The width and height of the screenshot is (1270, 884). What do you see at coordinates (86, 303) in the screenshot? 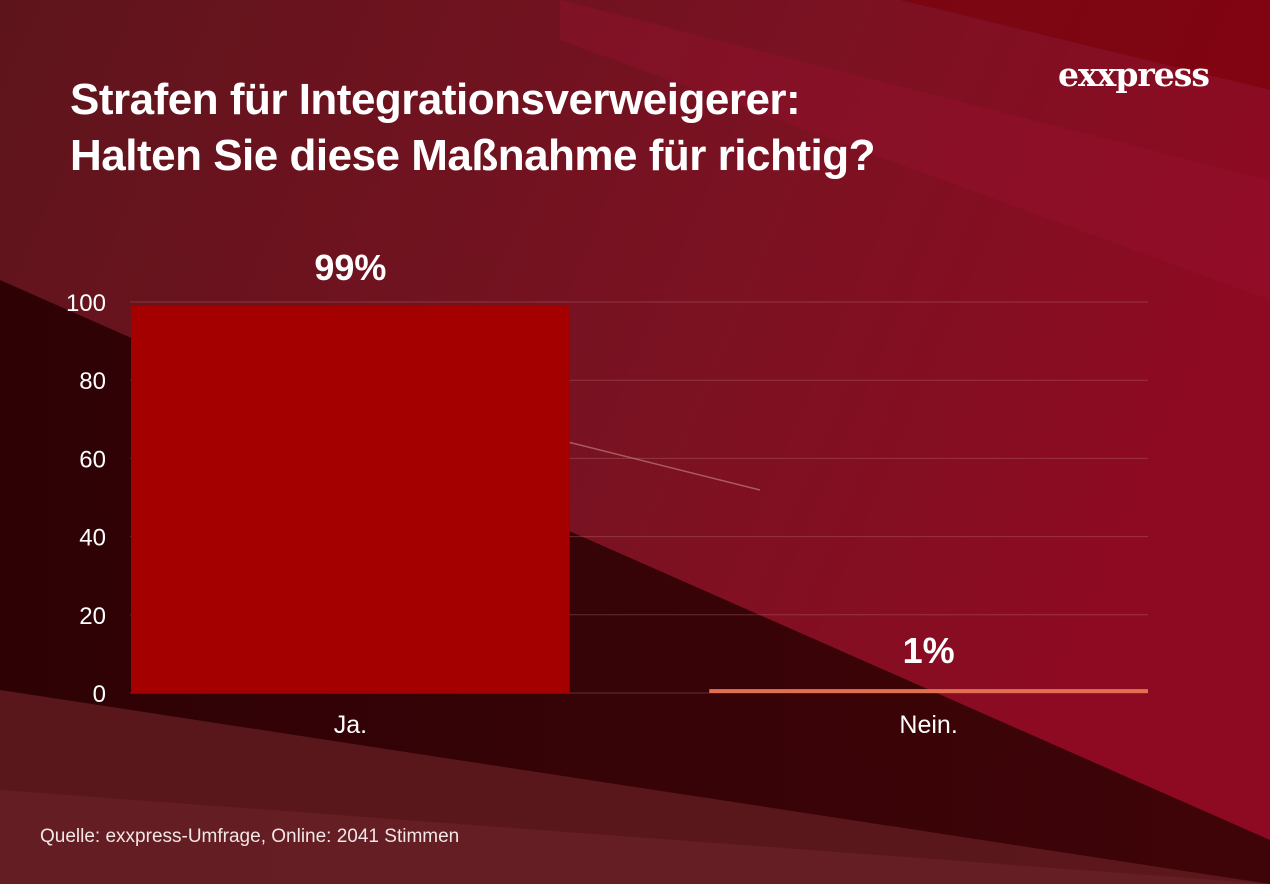
I see `y-tick-label: 100` at bounding box center [86, 303].